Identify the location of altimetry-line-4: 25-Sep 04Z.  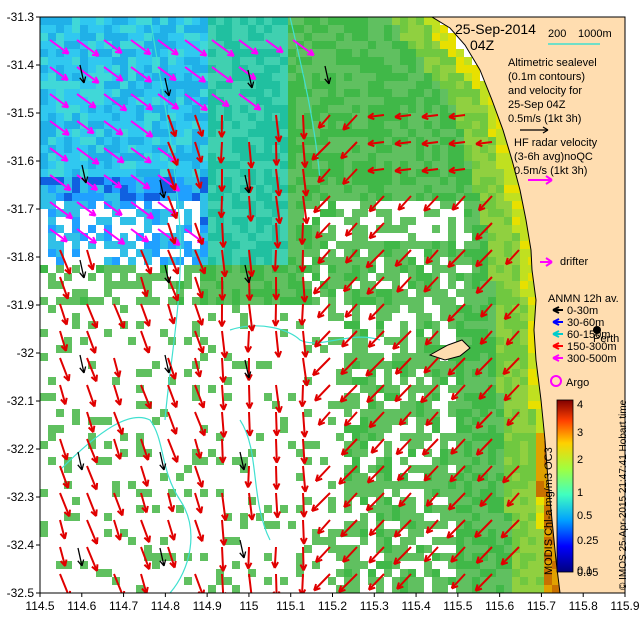
(537, 105).